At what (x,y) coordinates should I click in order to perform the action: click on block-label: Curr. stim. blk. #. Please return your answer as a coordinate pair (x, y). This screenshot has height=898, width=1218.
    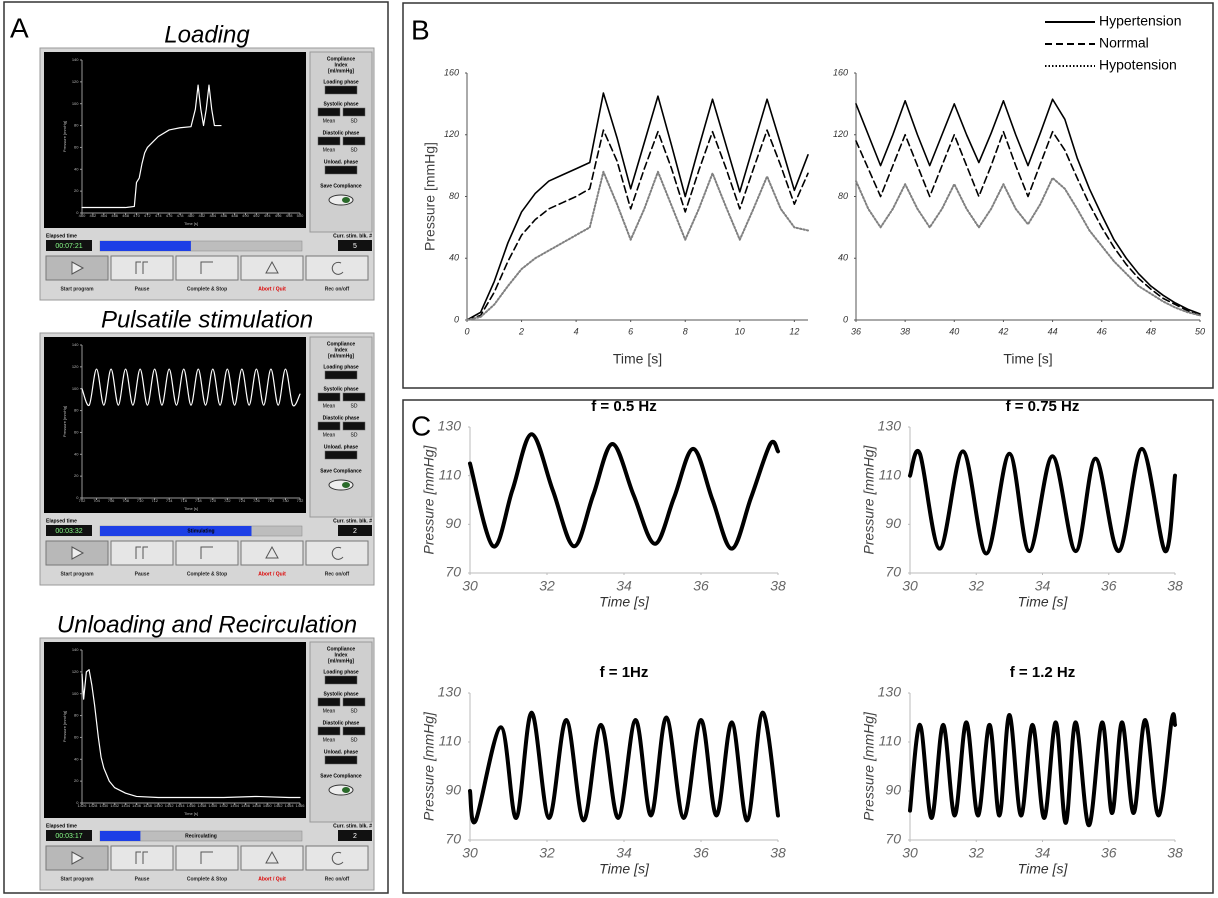
    Looking at the image, I should click on (352, 826).